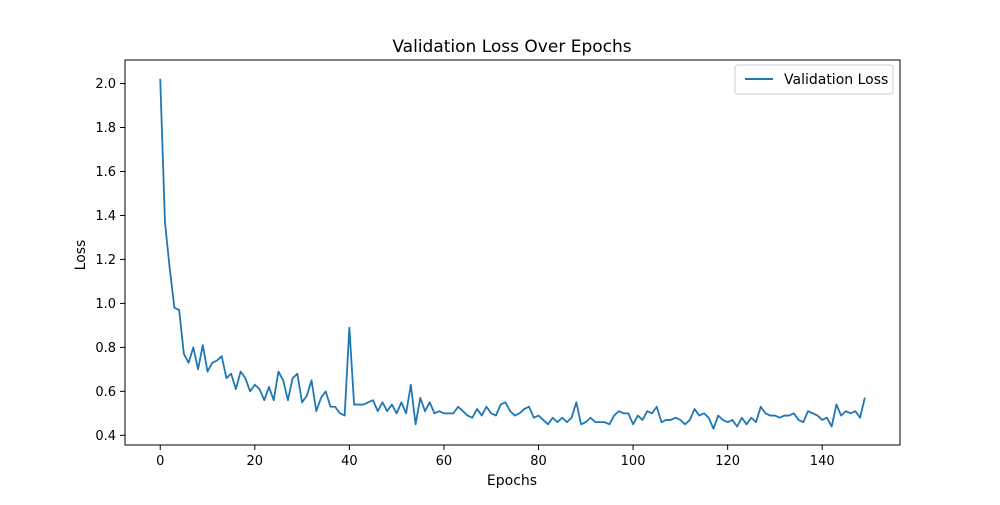 The height and width of the screenshot is (505, 1000). Describe the element at coordinates (105, 348) in the screenshot. I see `y-tick-label: 0.8` at that location.